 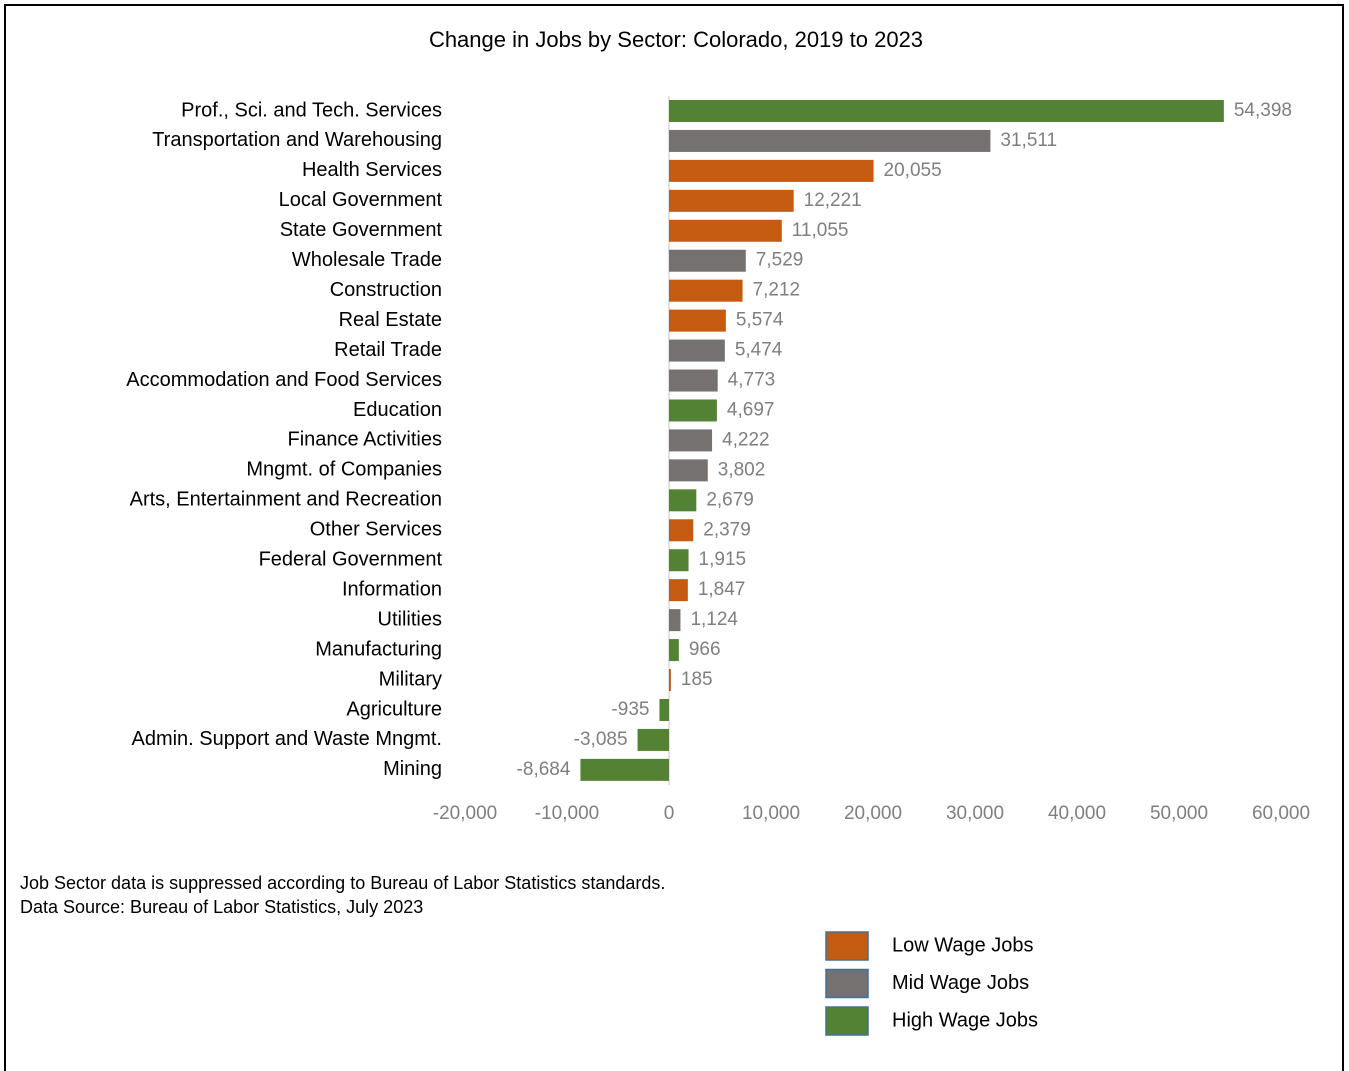 I want to click on category-label: Wholesale Trade, so click(x=367, y=260).